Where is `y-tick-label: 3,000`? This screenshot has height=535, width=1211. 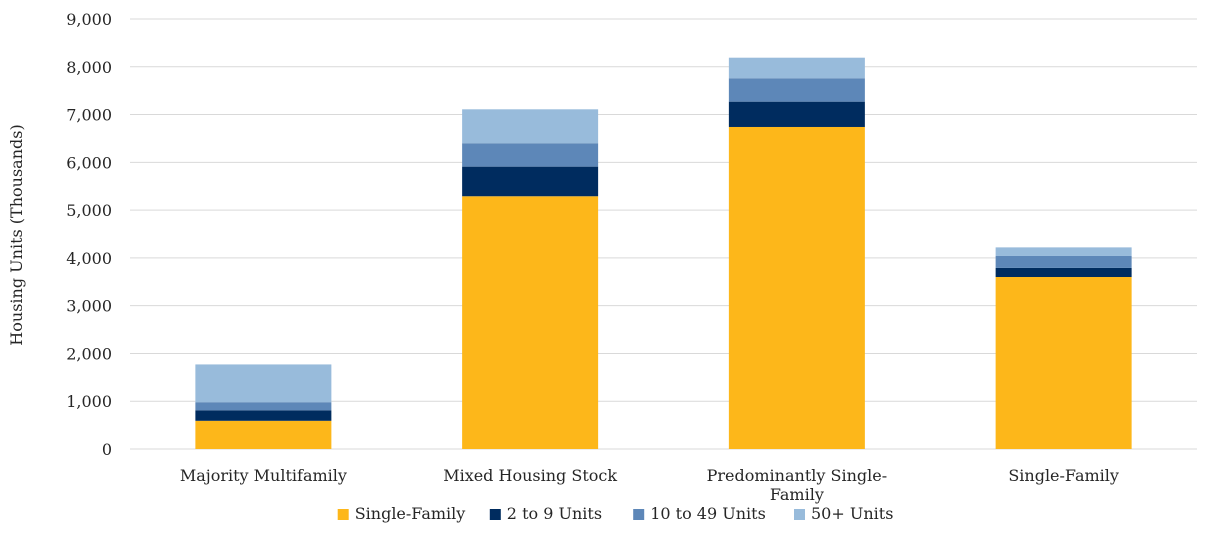 y-tick-label: 3,000 is located at coordinates (89, 306).